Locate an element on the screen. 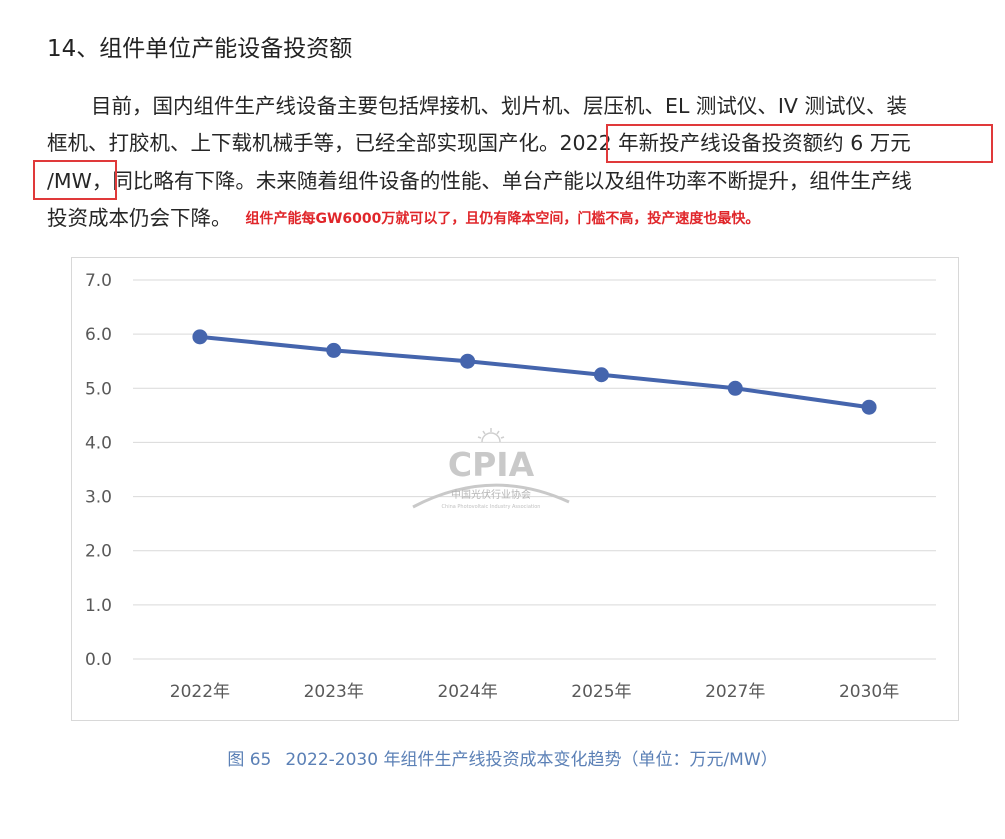 The image size is (1005, 839). watermark-org-en: China Photovoltaic Industry Association is located at coordinates (491, 507).